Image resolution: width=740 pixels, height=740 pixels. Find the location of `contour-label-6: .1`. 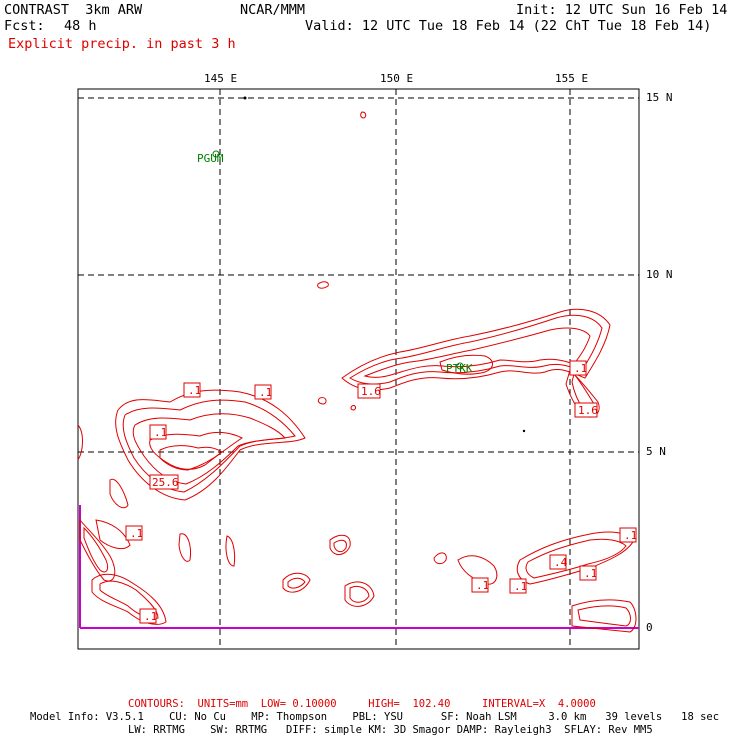

contour-label-6: .1 is located at coordinates (148, 616).